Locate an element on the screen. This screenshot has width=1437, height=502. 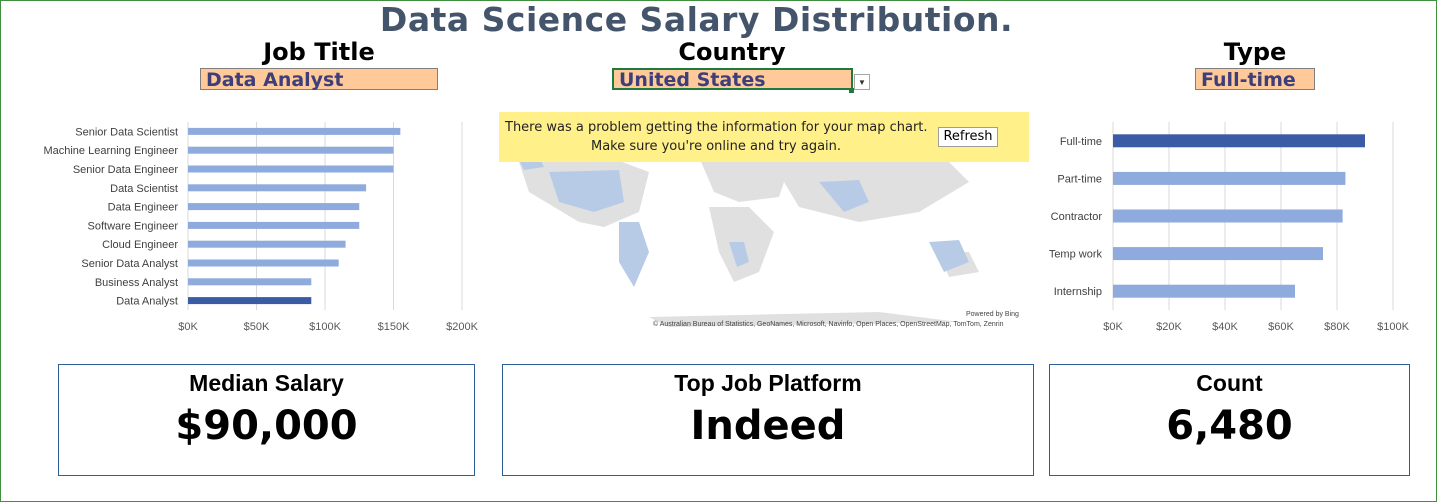
category-label: Part-time is located at coordinates (1079, 179).